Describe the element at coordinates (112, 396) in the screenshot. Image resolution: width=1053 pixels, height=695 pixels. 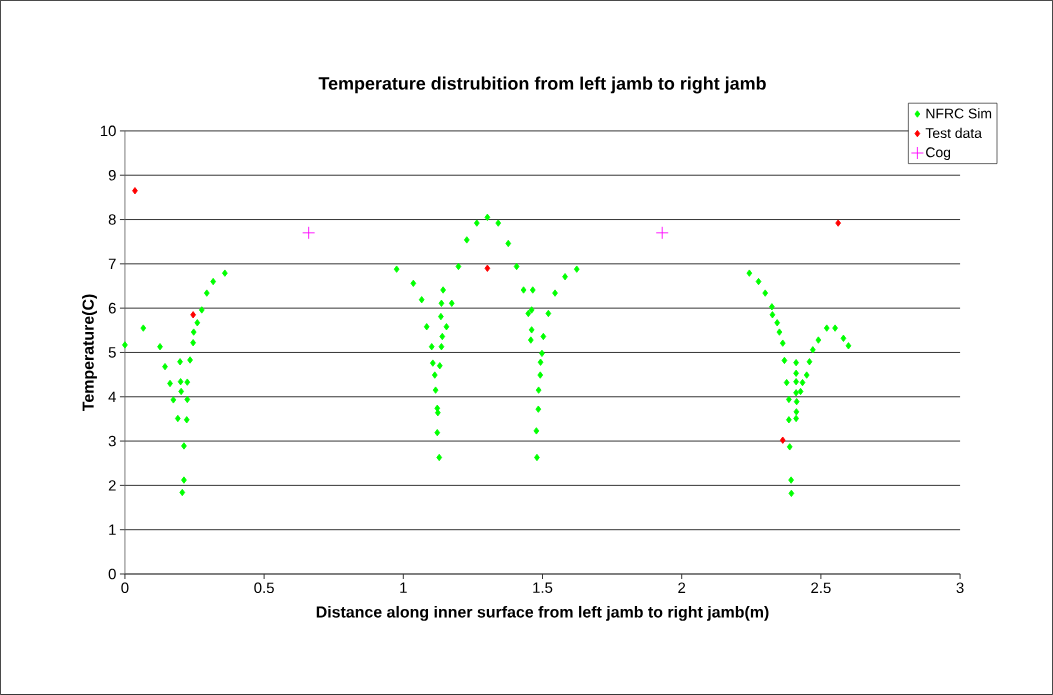
I see `y-tick-label: 4` at that location.